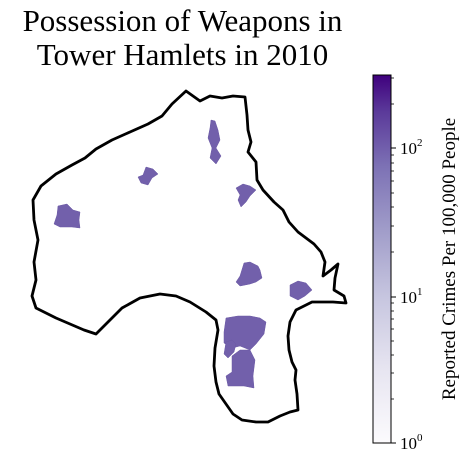 The image size is (470, 470). What do you see at coordinates (411, 296) in the screenshot?
I see `tick-label-10: 10¹` at bounding box center [411, 296].